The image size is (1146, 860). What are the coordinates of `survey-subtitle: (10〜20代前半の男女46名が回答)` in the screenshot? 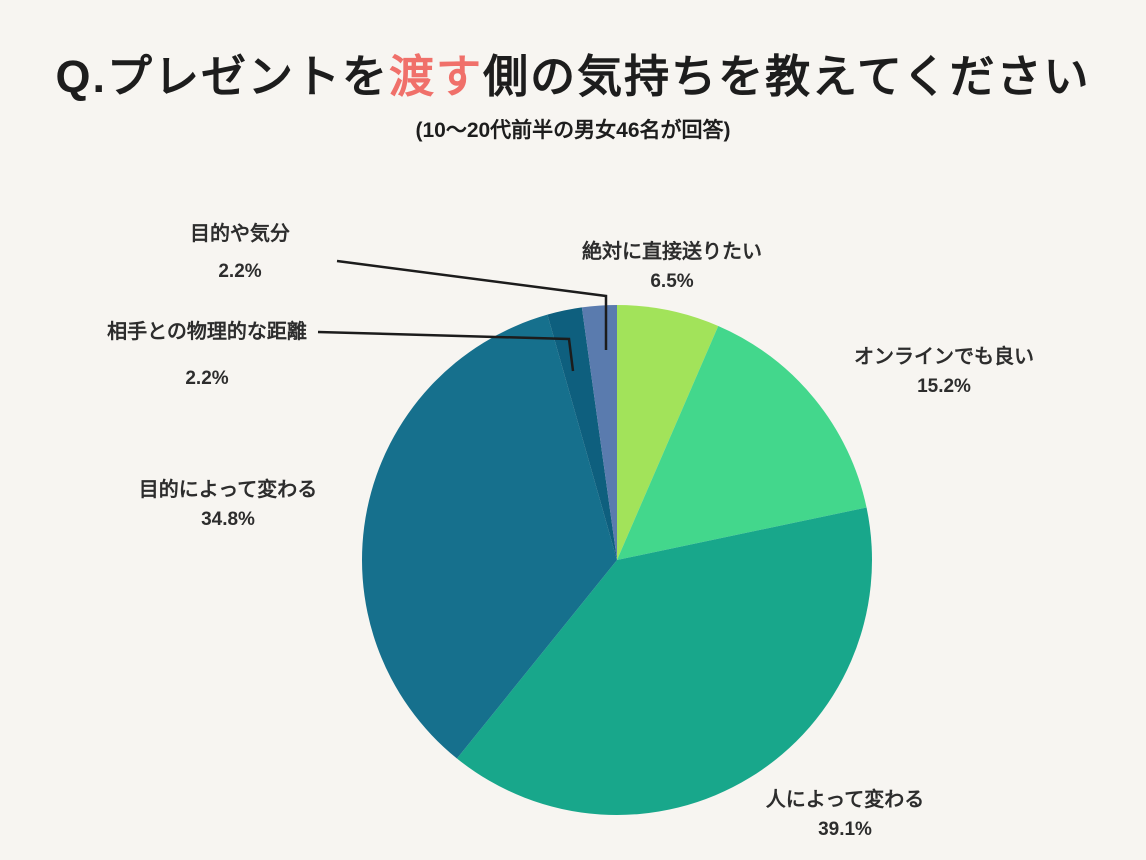 It's located at (573, 130).